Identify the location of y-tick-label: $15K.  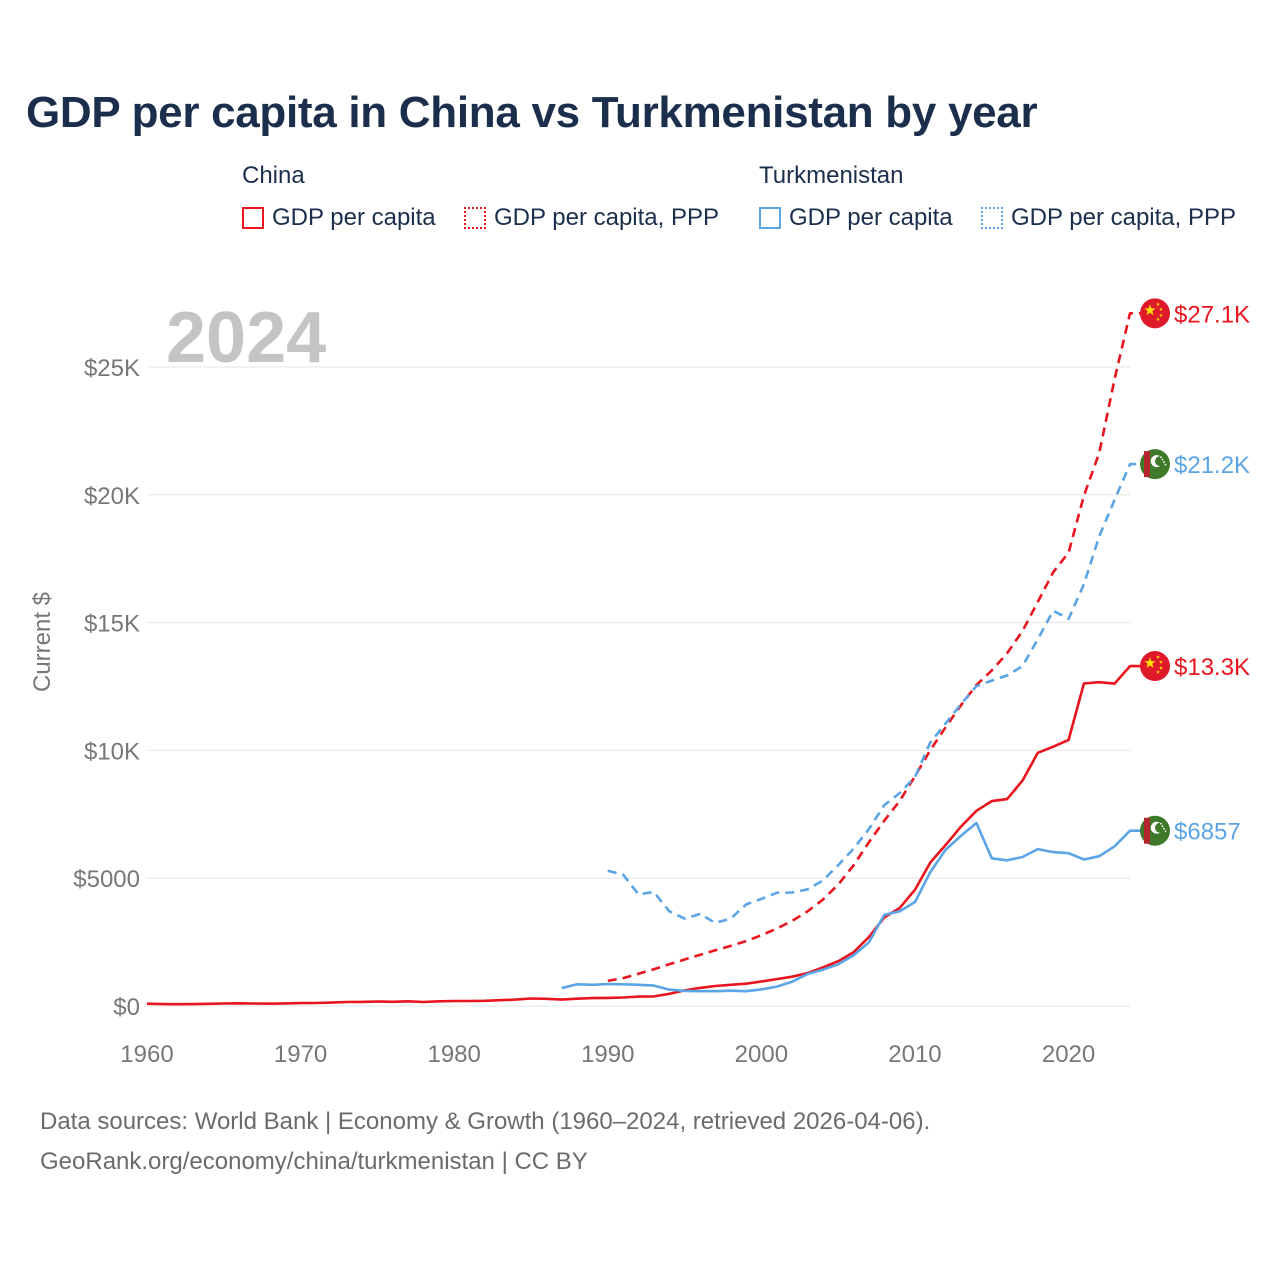
(112, 624).